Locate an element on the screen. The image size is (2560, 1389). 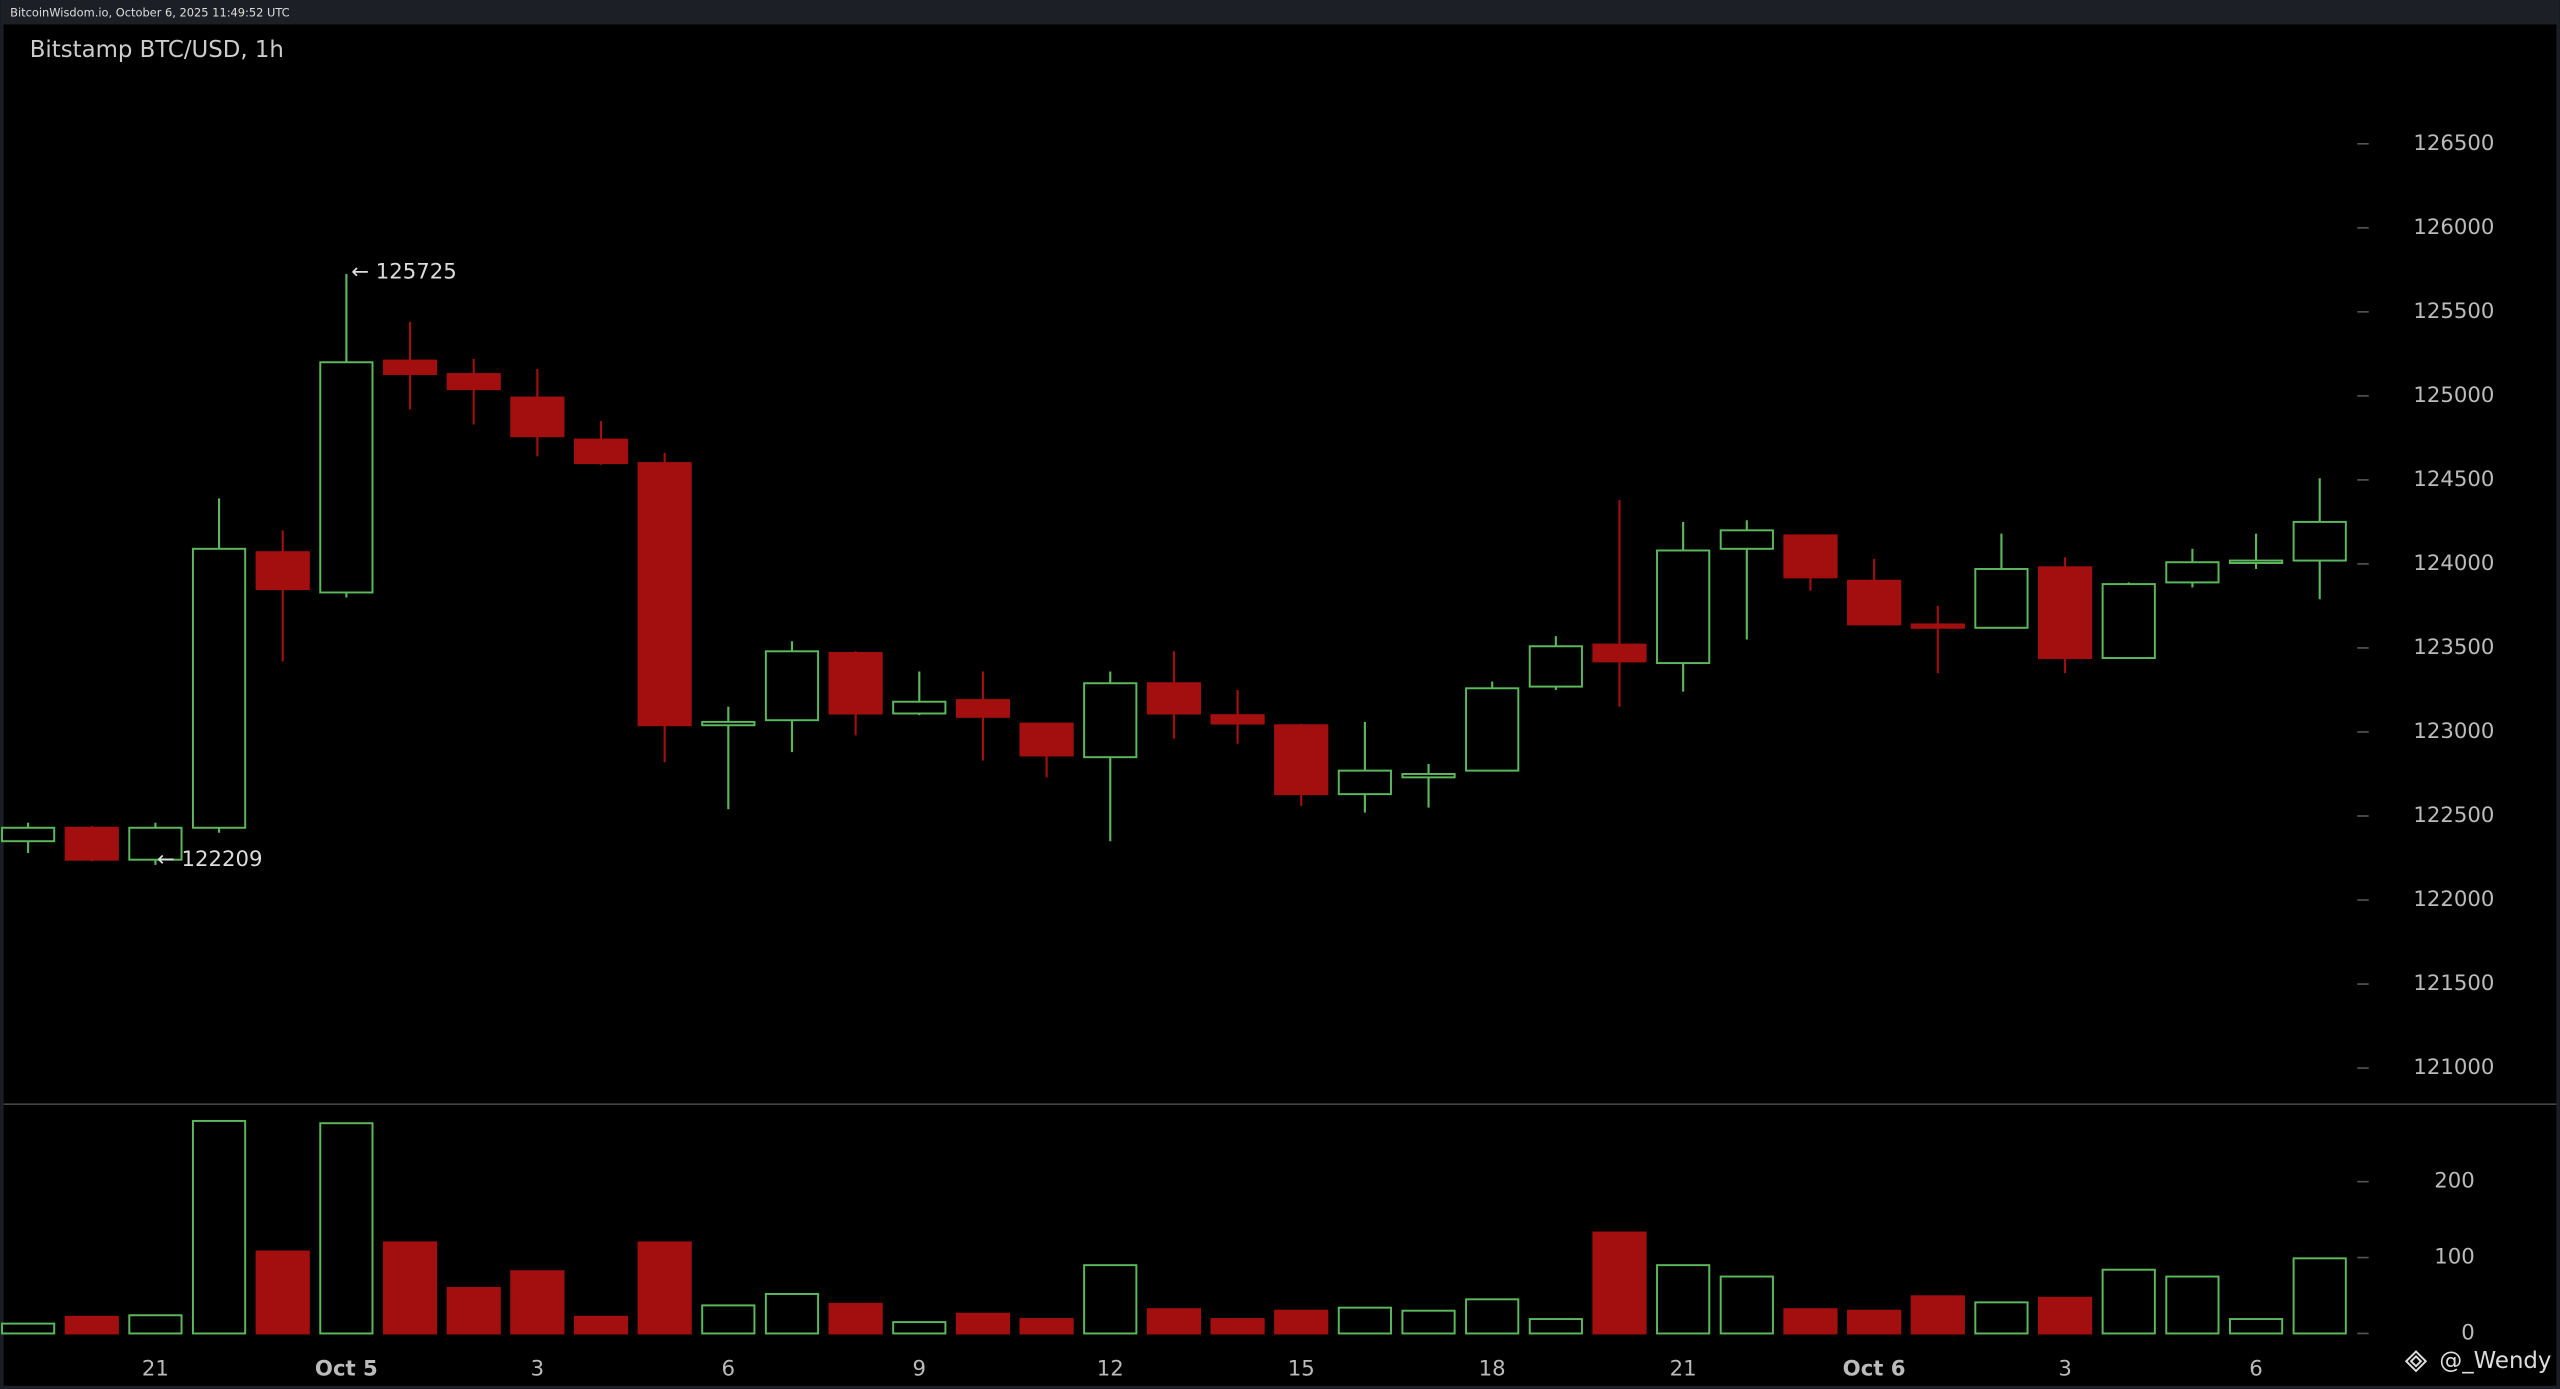
y-tick-label: 122000 is located at coordinates (2453, 899).